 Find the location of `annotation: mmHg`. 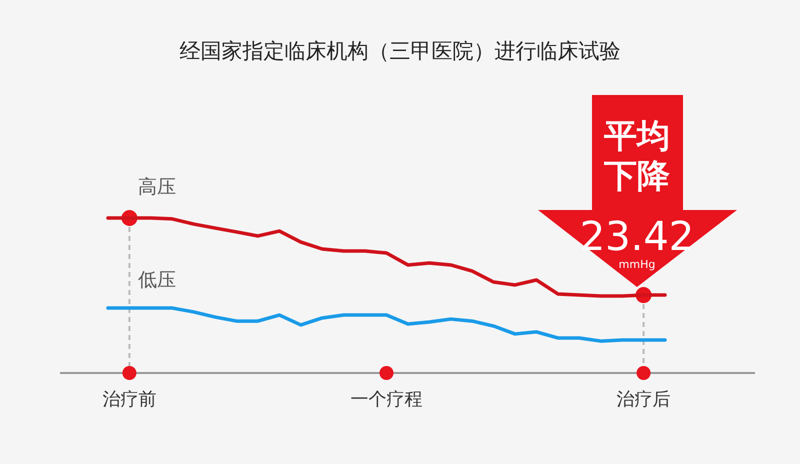

annotation: mmHg is located at coordinates (637, 264).